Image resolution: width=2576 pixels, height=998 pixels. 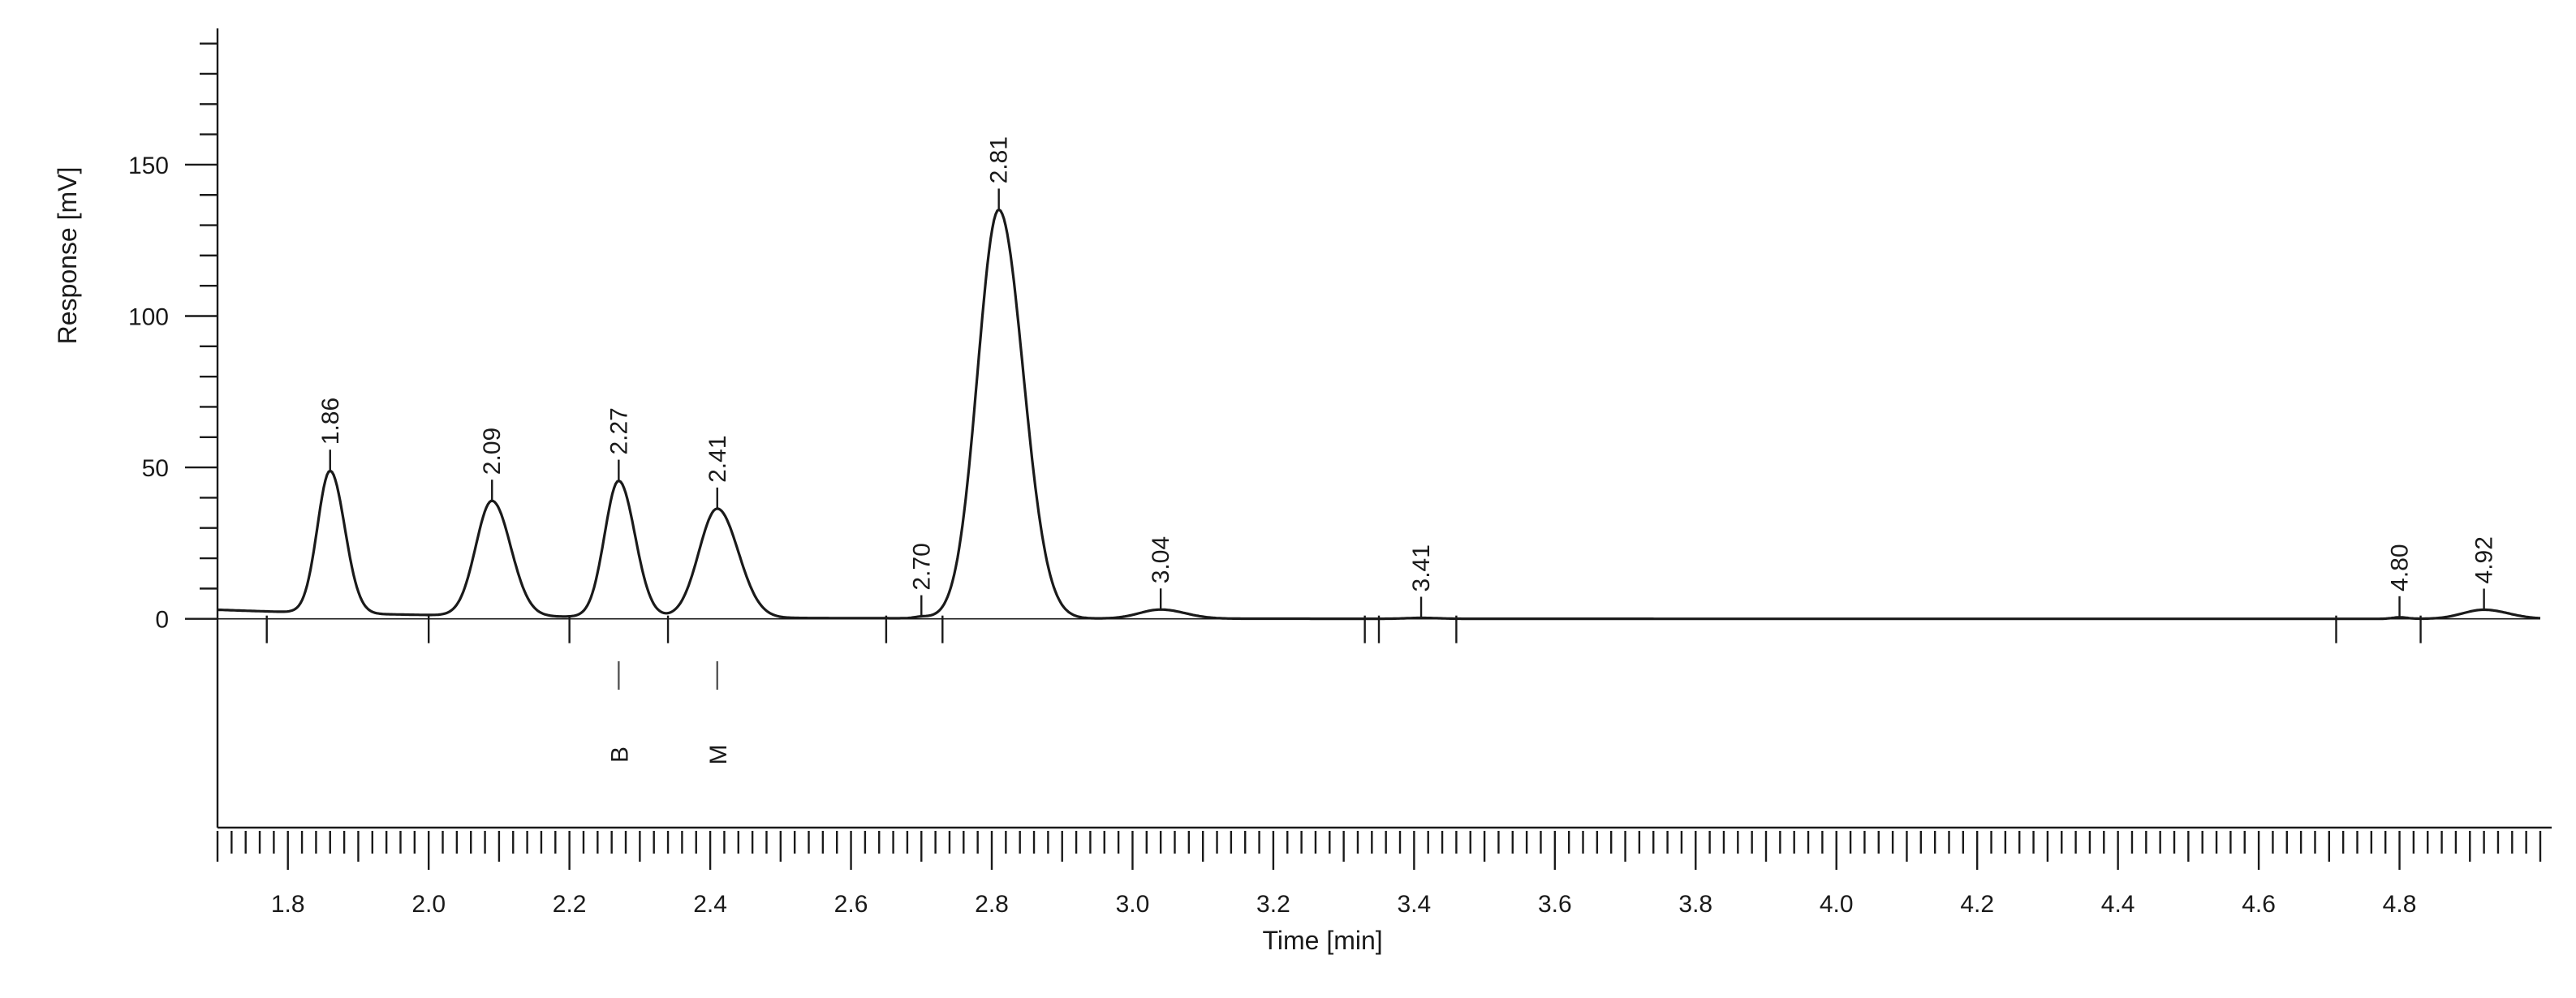 I want to click on peak-label: 1.86, so click(x=331, y=421).